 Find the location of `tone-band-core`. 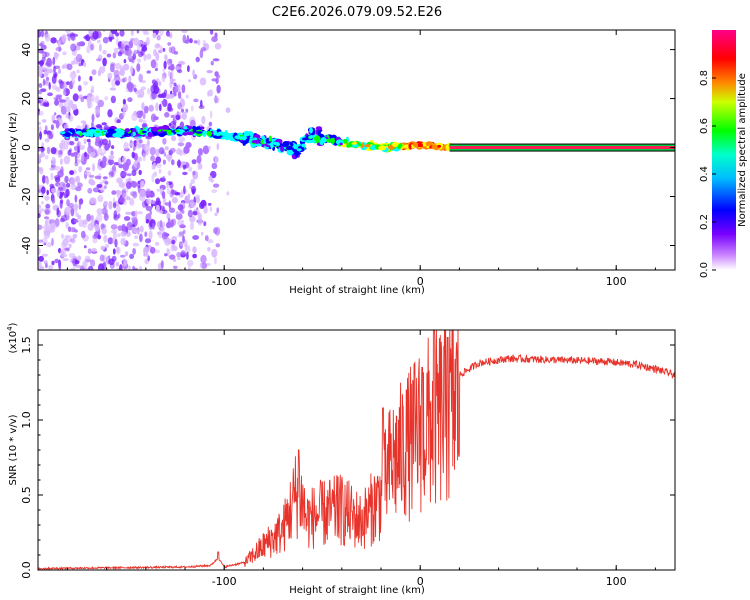

tone-band-core is located at coordinates (562, 148).